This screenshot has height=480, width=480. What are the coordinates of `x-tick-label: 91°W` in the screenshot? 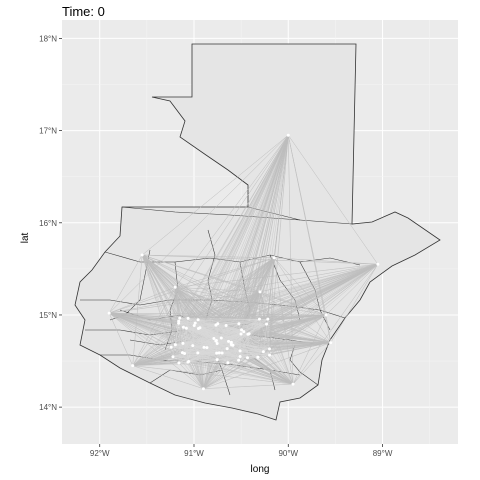 It's located at (194, 453).